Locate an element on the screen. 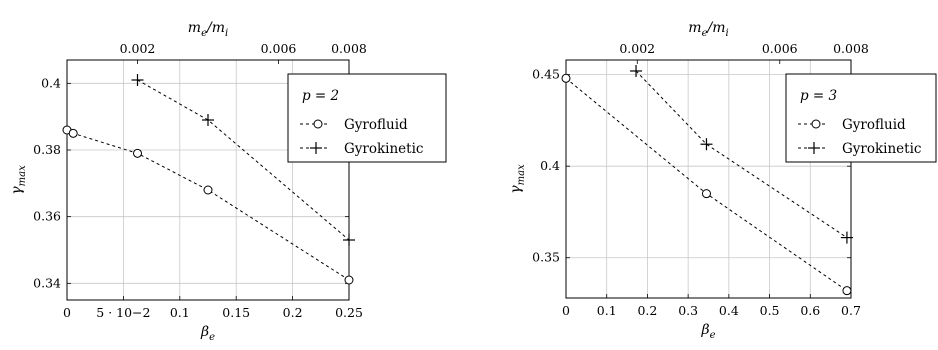 This screenshot has height=350, width=938. x-tick-label: 0.25 is located at coordinates (349, 312).